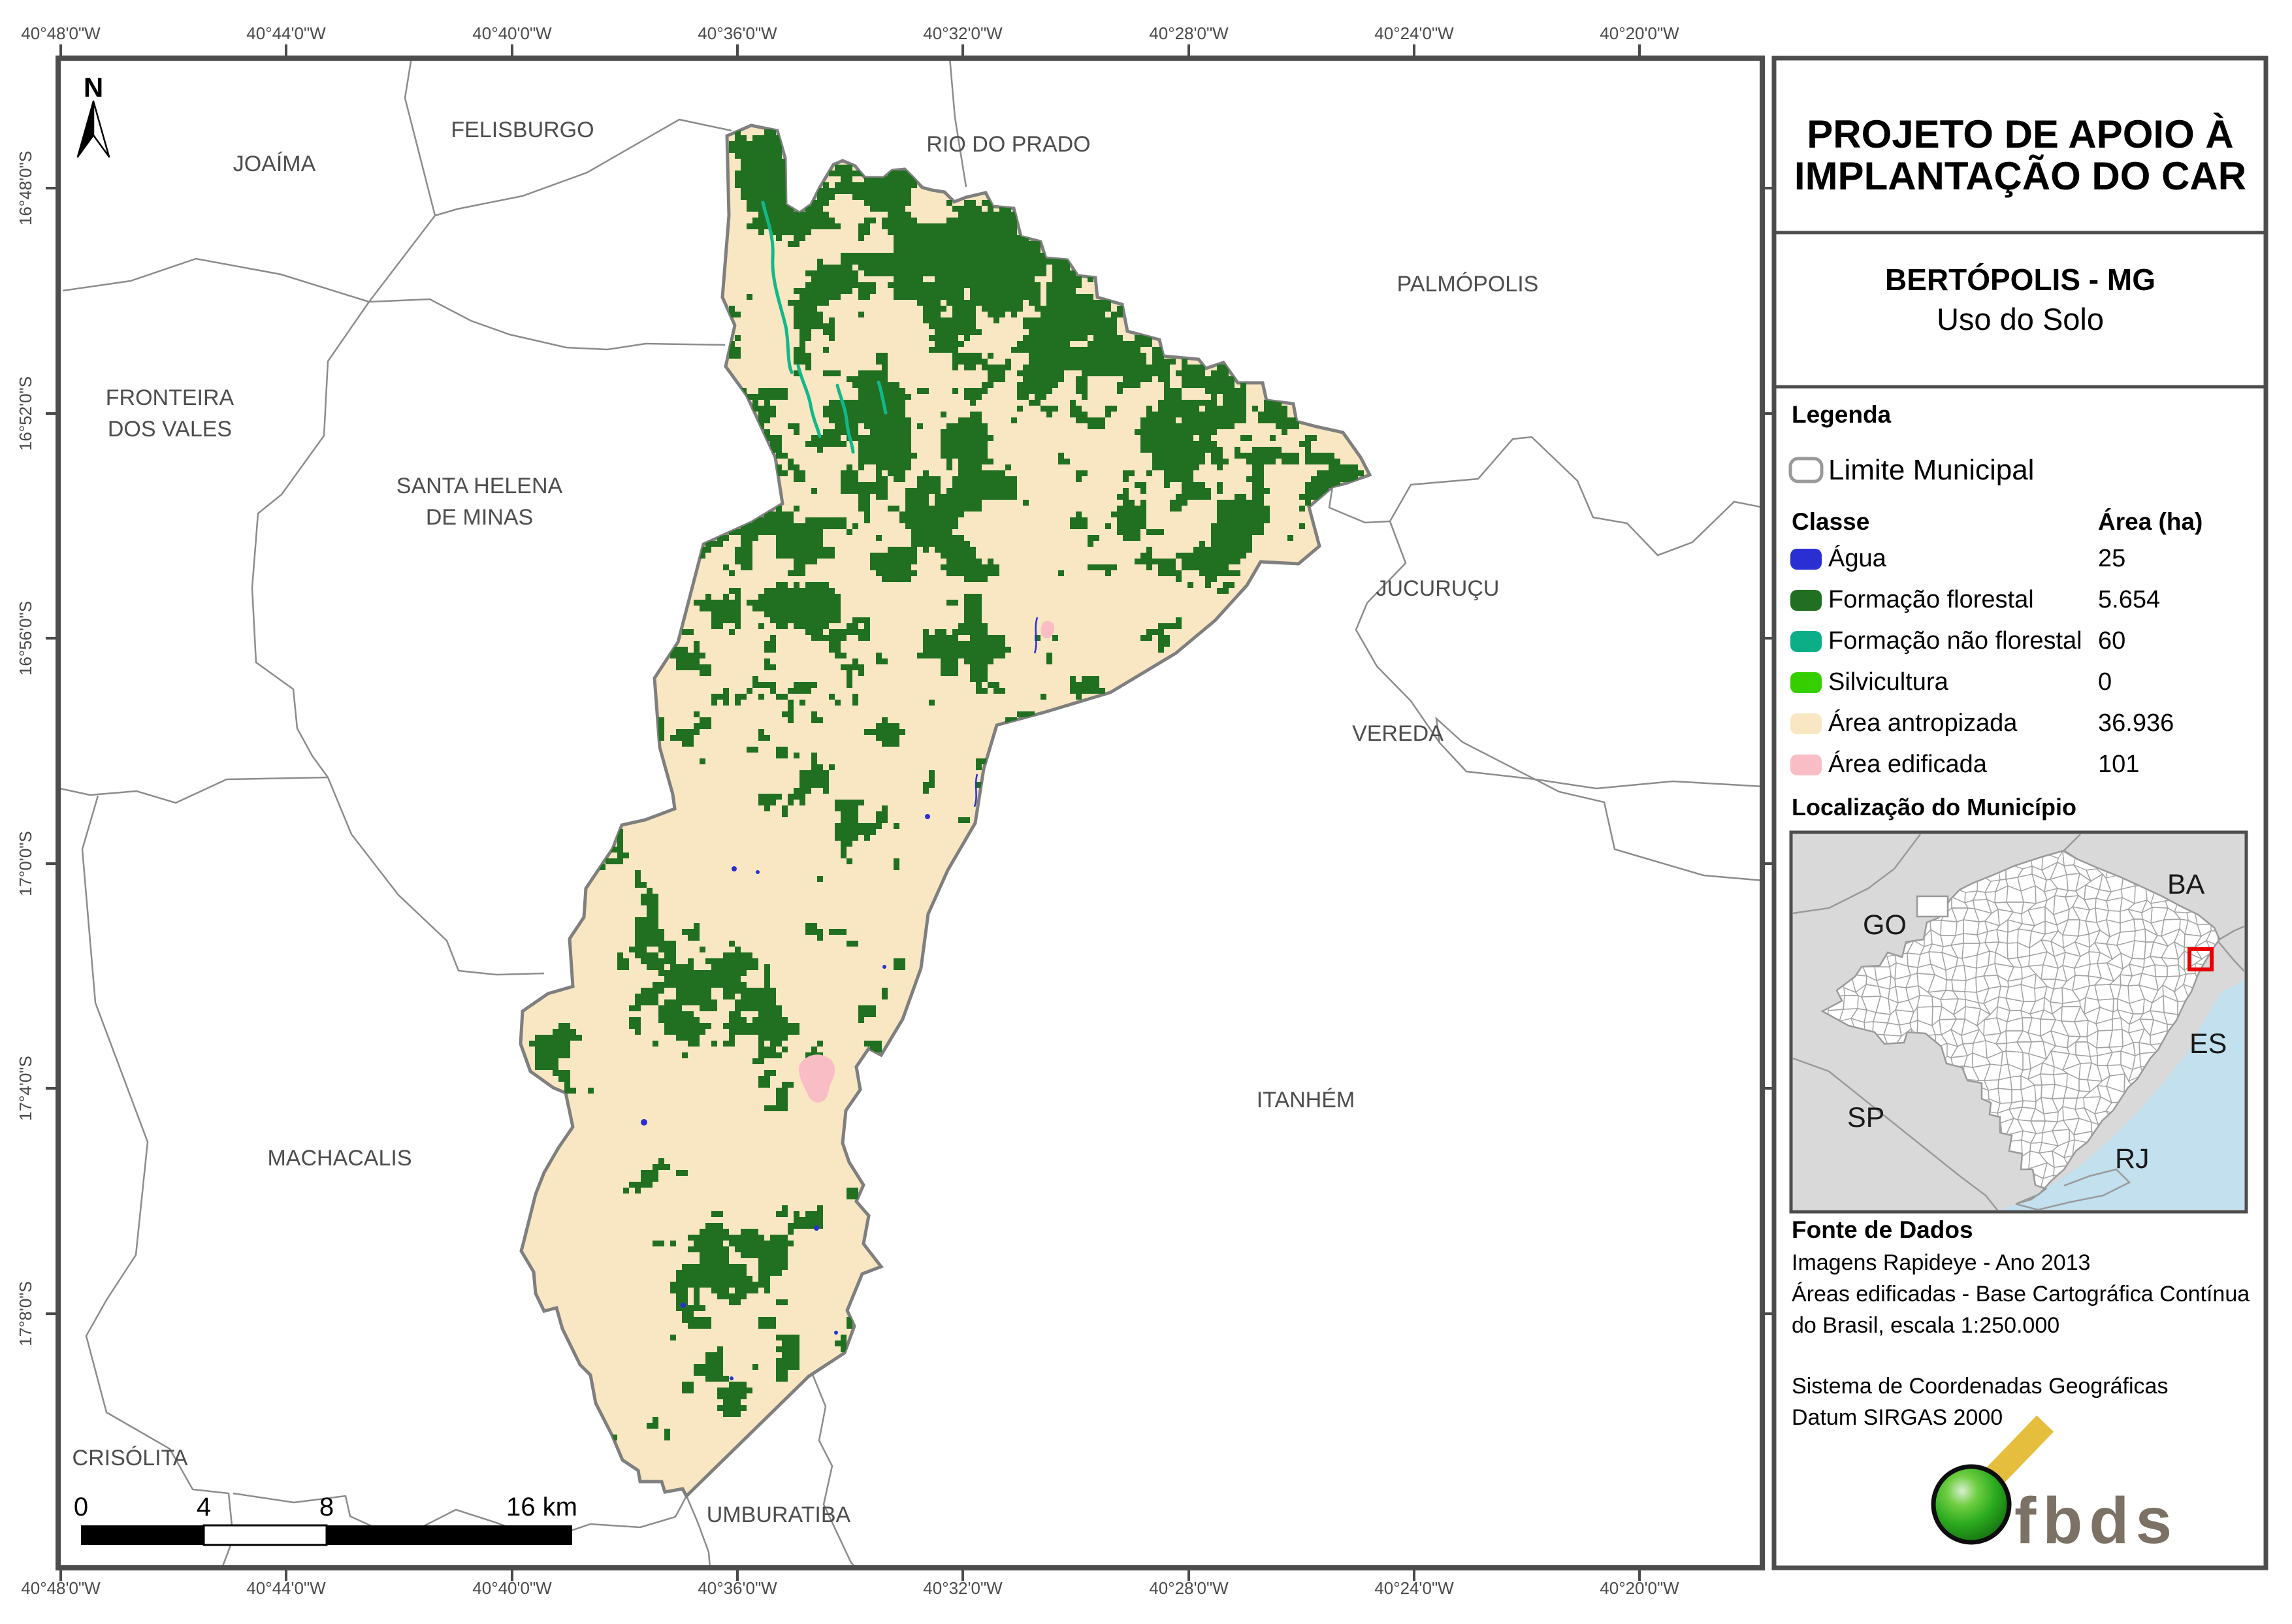 Image resolution: width=2292 pixels, height=1624 pixels. What do you see at coordinates (2132, 1159) in the screenshot?
I see `svg-text: RJ` at bounding box center [2132, 1159].